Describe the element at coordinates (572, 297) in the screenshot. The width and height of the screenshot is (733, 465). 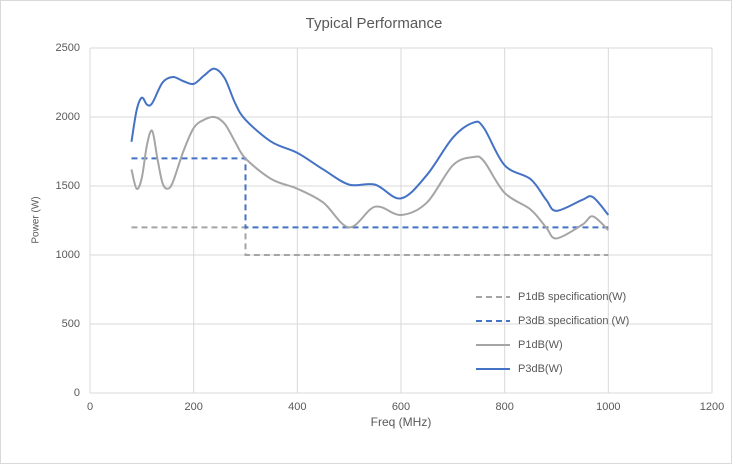
I see `legend-label: P1dB specification(W)` at that location.